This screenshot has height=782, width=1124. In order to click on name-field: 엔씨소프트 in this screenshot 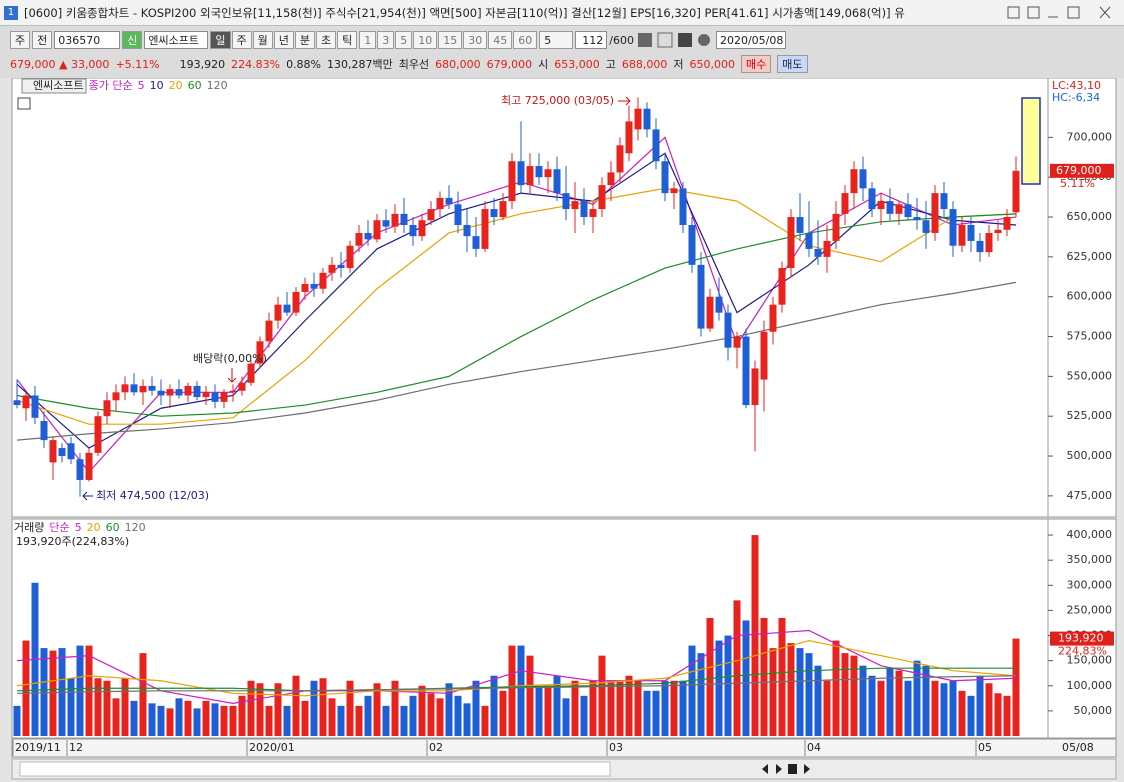, I will do `click(176, 40)`.